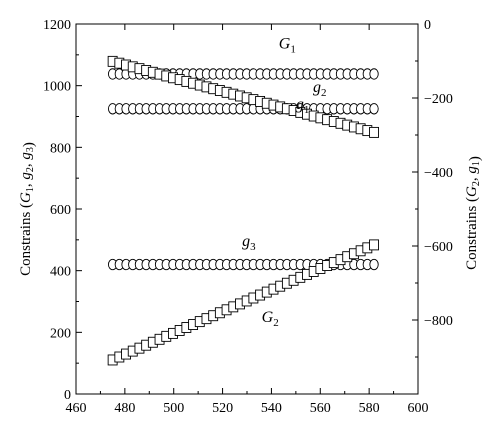 The image size is (500, 434). Describe the element at coordinates (76, 408) in the screenshot. I see `x-tick-label: 460` at that location.